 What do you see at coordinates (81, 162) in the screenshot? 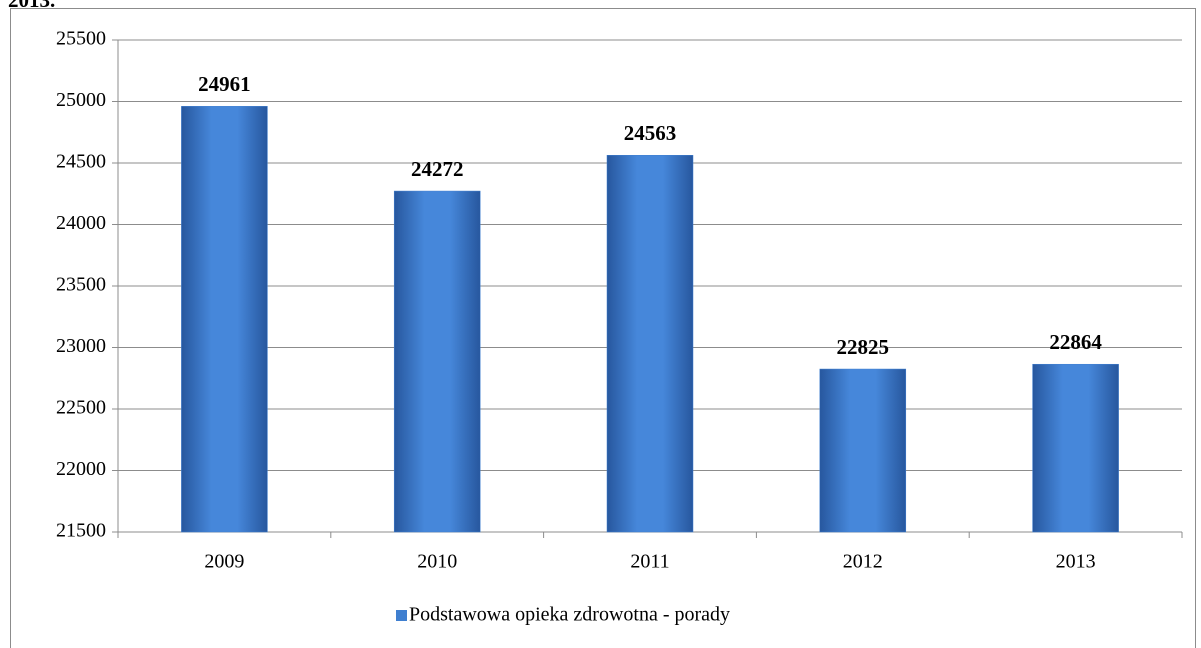
I see `y-tick-label: 24500` at bounding box center [81, 162].